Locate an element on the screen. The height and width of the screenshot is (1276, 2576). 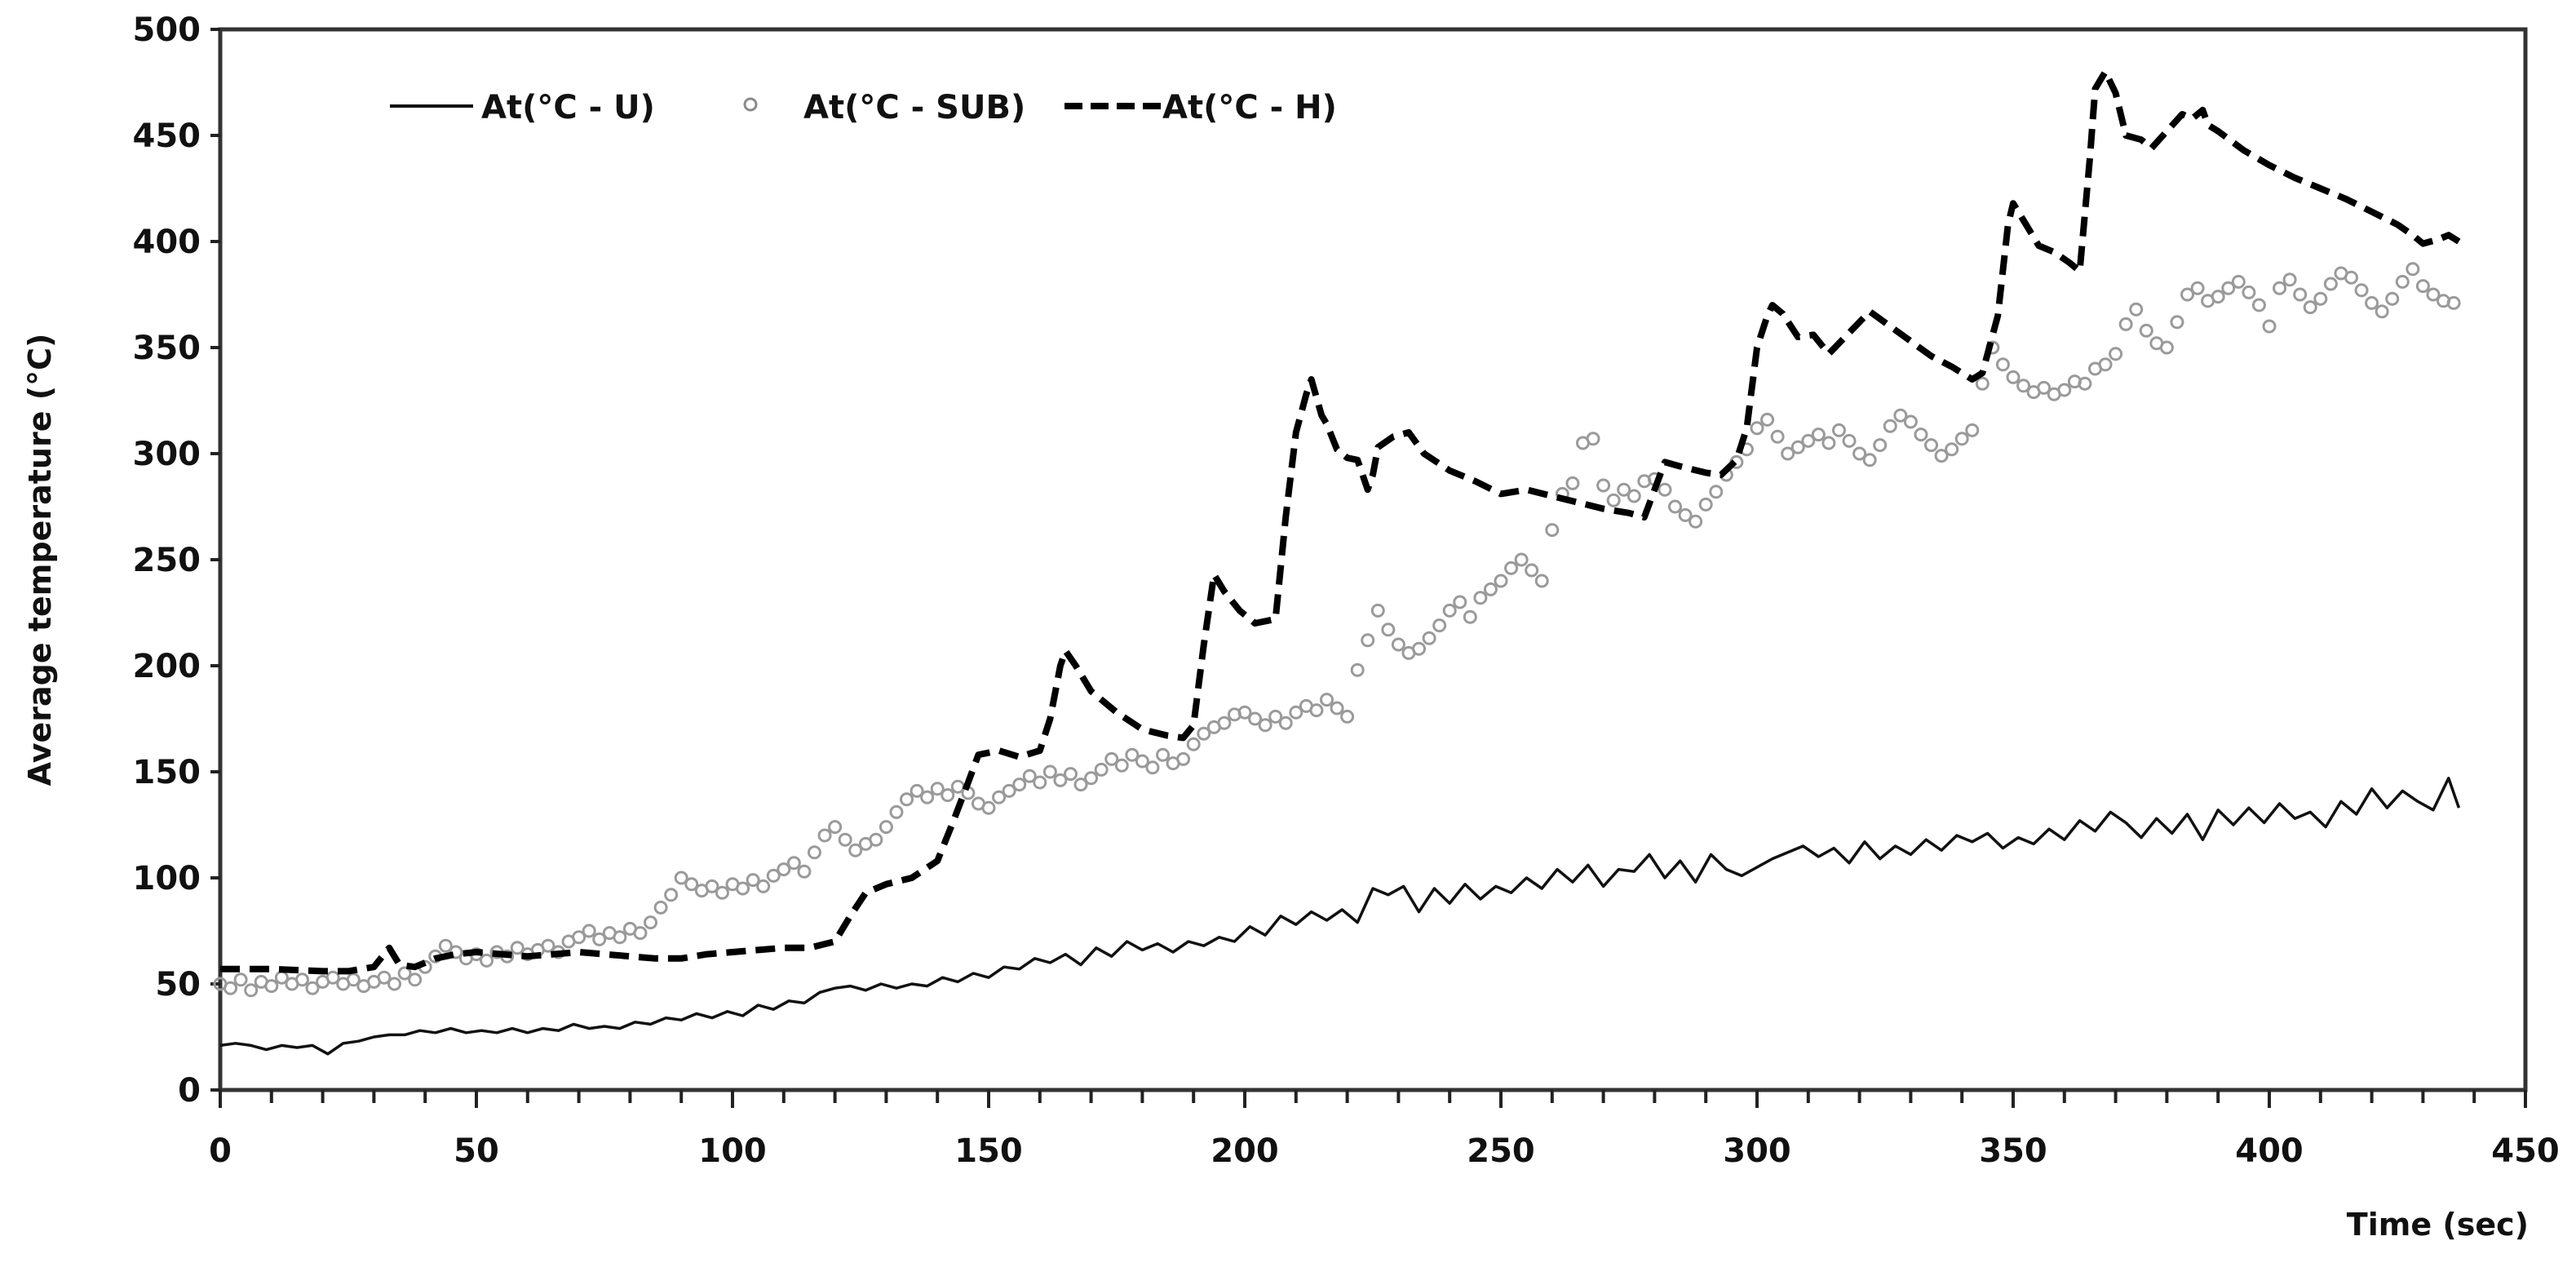
y-tick-label: 100 is located at coordinates (167, 878).